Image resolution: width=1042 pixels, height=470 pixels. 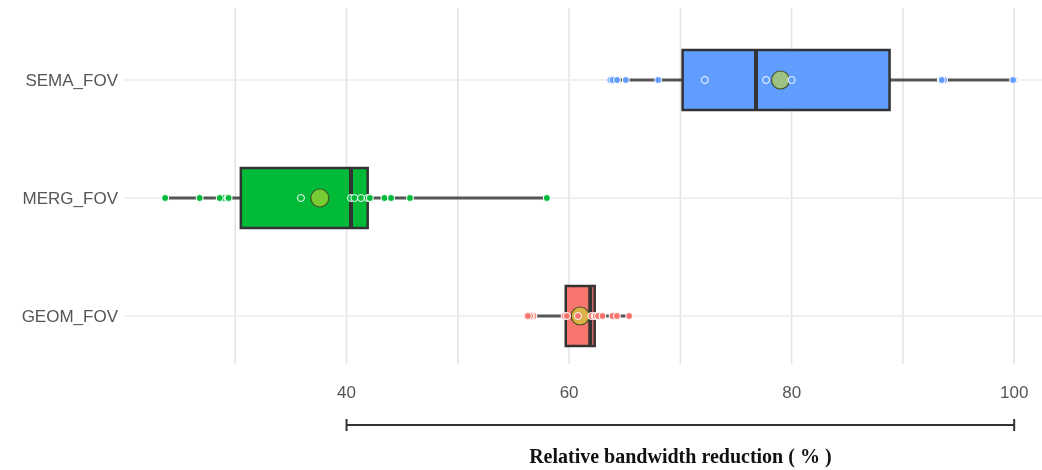 I want to click on x-tick-label: 40, so click(x=347, y=392).